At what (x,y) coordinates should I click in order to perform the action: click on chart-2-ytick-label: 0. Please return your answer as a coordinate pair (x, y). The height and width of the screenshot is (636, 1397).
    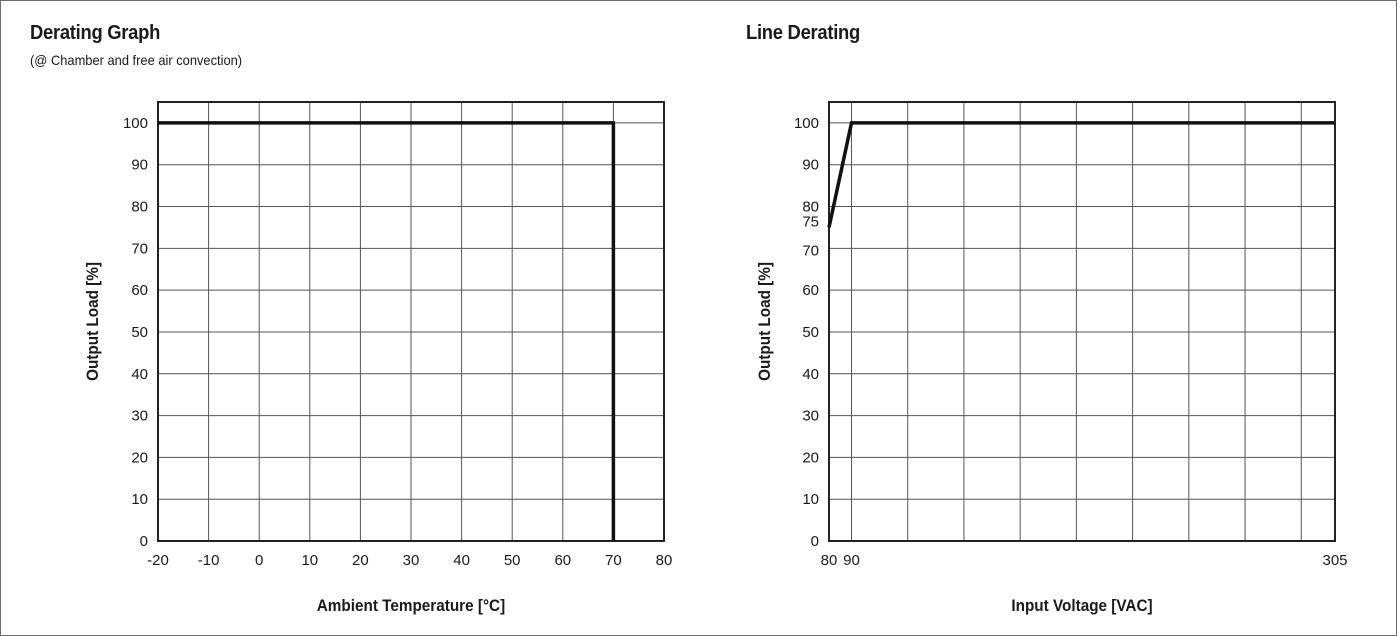
    Looking at the image, I should click on (815, 541).